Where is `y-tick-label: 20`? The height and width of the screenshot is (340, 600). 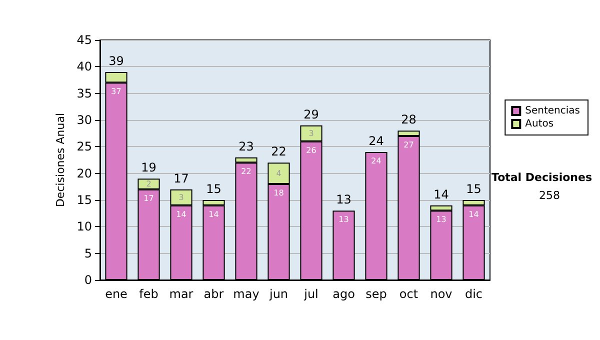 y-tick-label: 20 is located at coordinates (84, 173).